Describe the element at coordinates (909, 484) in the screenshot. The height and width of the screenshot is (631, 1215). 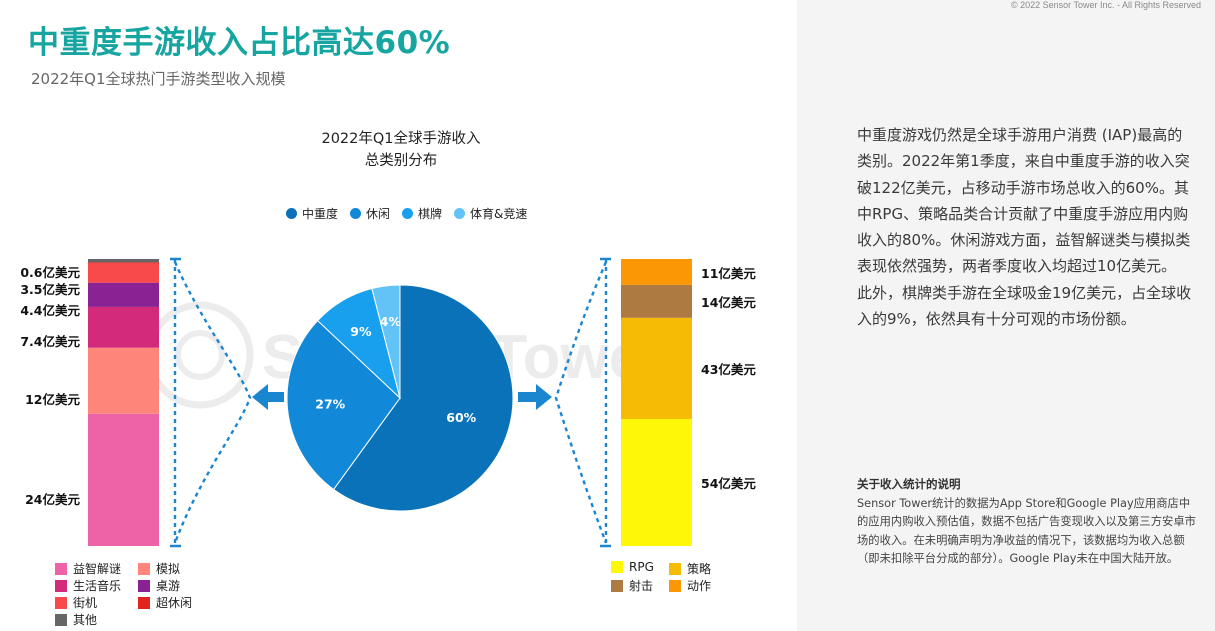
I see `note-title: 关于收入统计的说明` at that location.